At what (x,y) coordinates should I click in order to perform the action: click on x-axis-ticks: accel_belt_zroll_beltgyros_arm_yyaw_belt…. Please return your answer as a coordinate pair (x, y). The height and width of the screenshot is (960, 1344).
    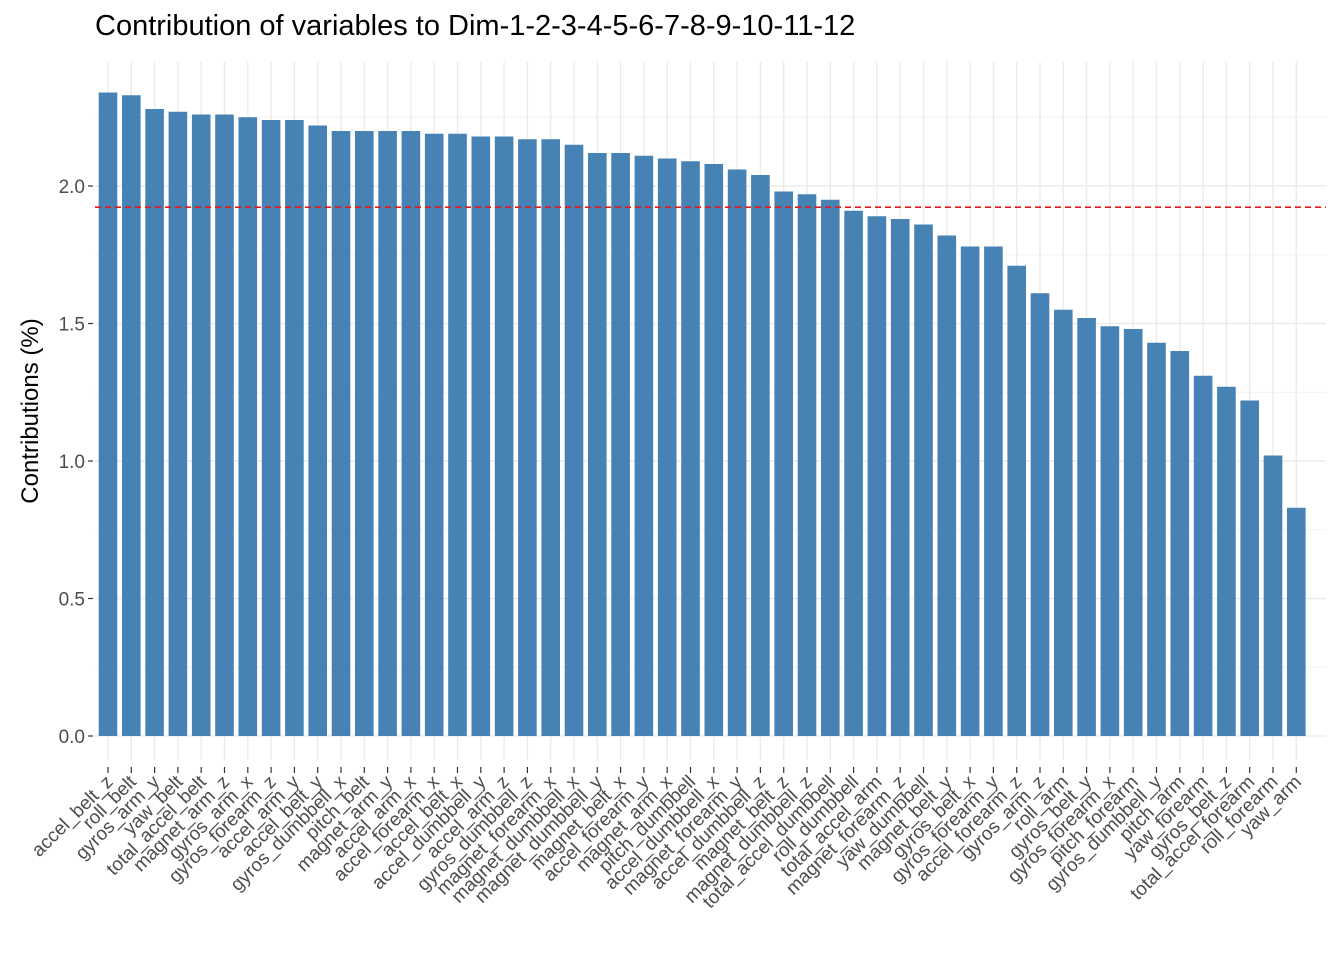
    Looking at the image, I should click on (667, 840).